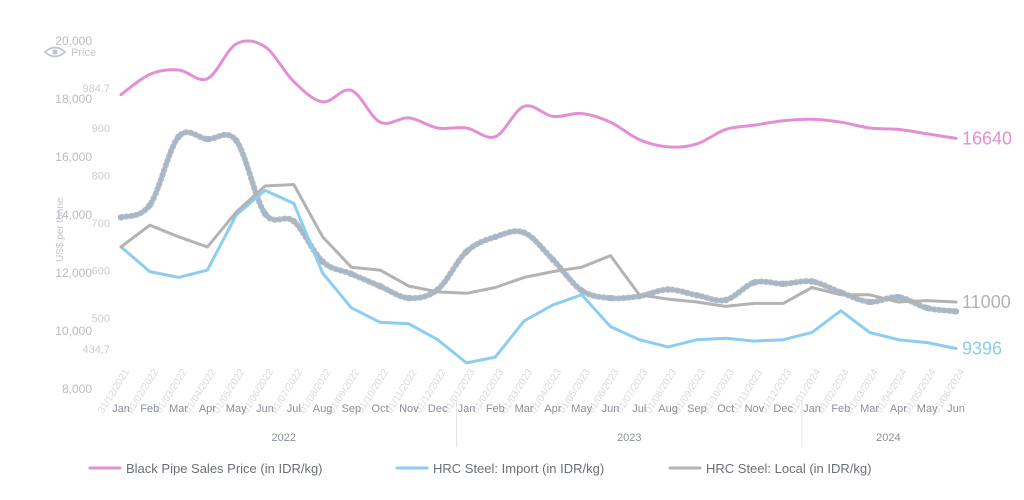 The height and width of the screenshot is (500, 1024). What do you see at coordinates (69, 52) in the screenshot?
I see `y2-axis-header: Price` at bounding box center [69, 52].